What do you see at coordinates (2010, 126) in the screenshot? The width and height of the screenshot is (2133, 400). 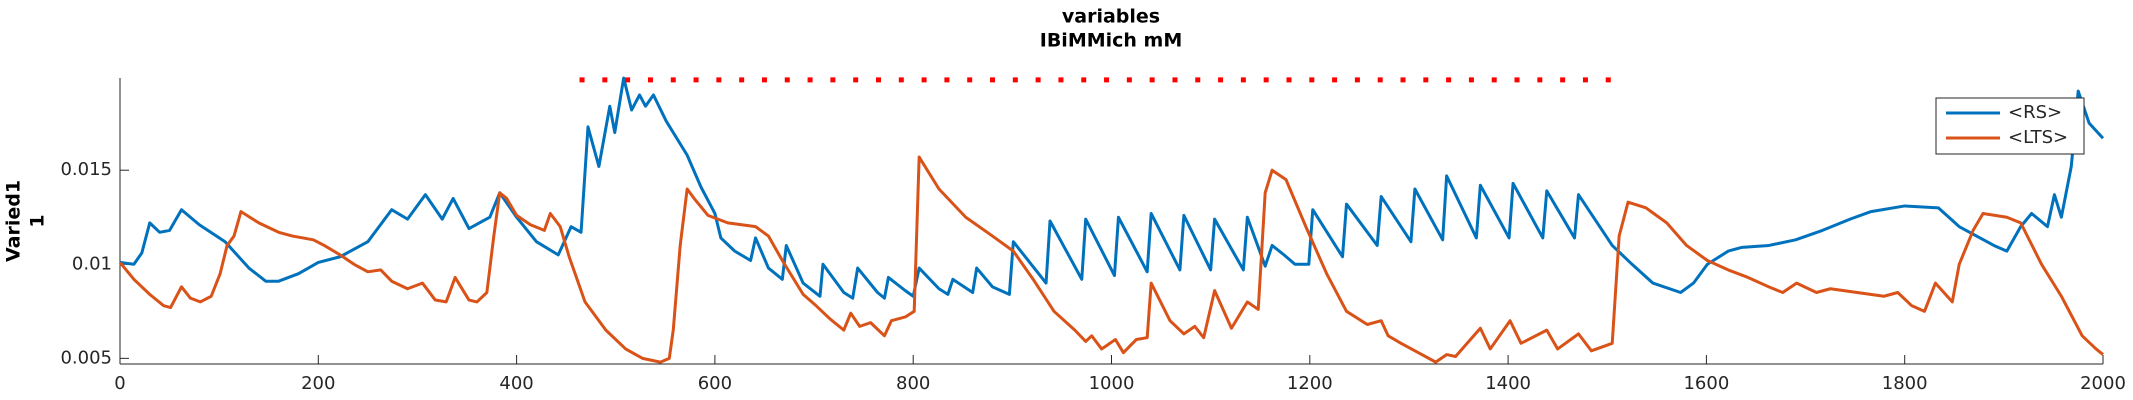 I see `legend-box` at bounding box center [2010, 126].